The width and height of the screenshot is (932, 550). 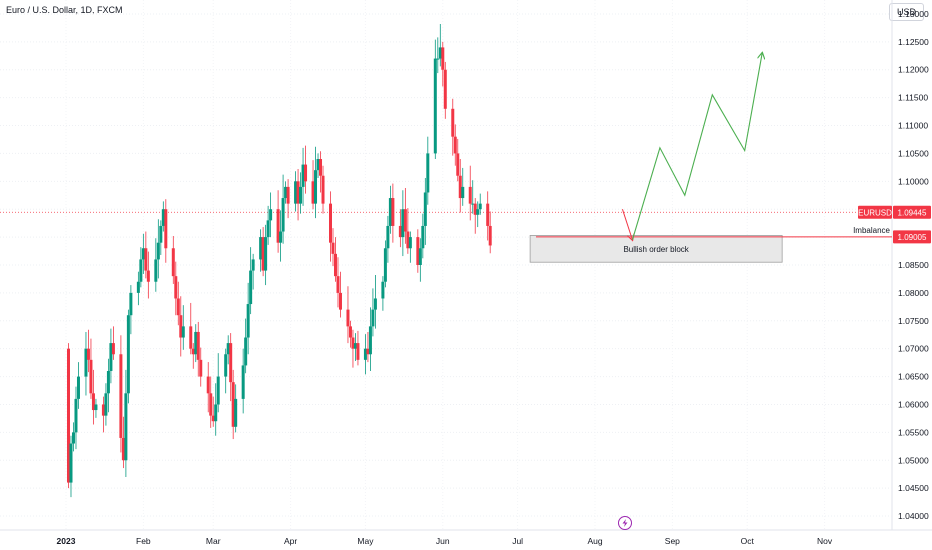 What do you see at coordinates (825, 541) in the screenshot?
I see `x-tick-label: Nov` at bounding box center [825, 541].